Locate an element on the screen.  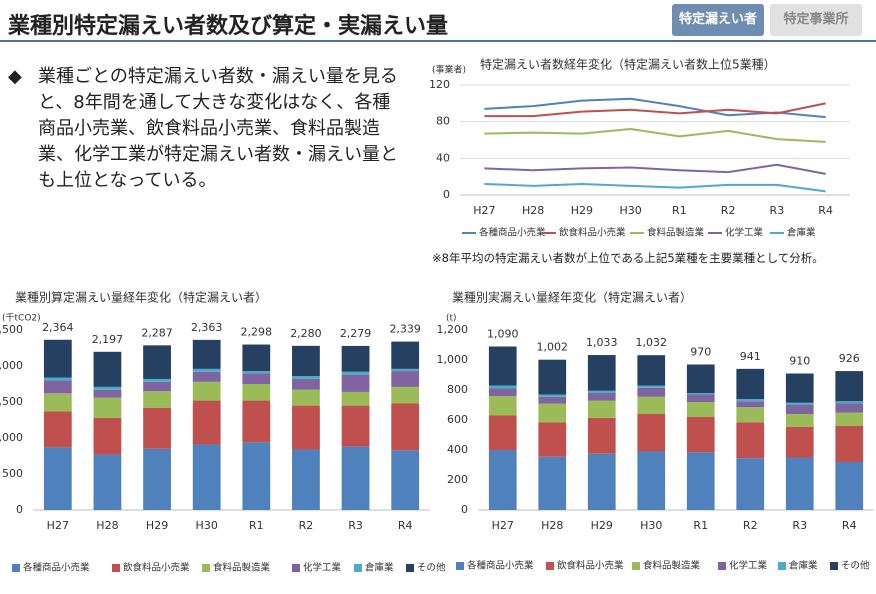
total-label: 2,298 is located at coordinates (257, 332).